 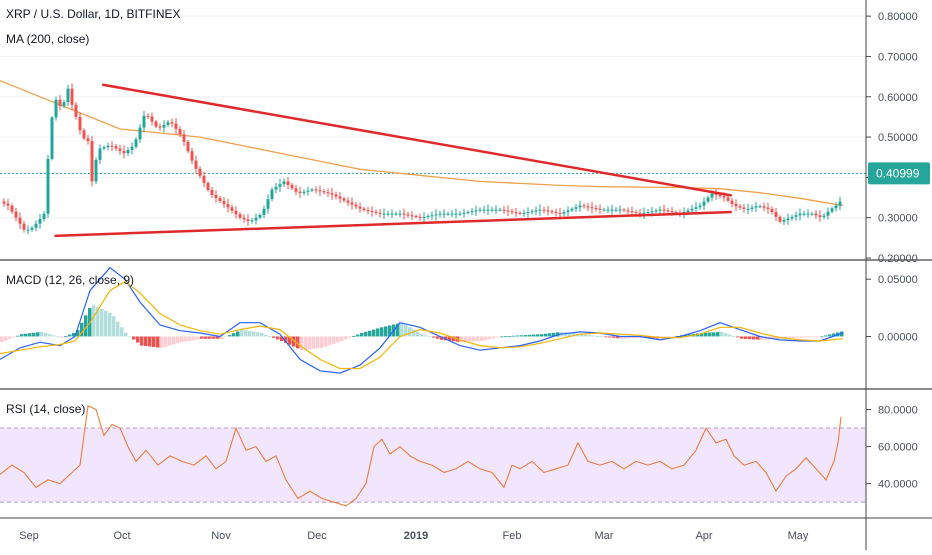 I want to click on x-axis-label: Feb, so click(x=512, y=536).